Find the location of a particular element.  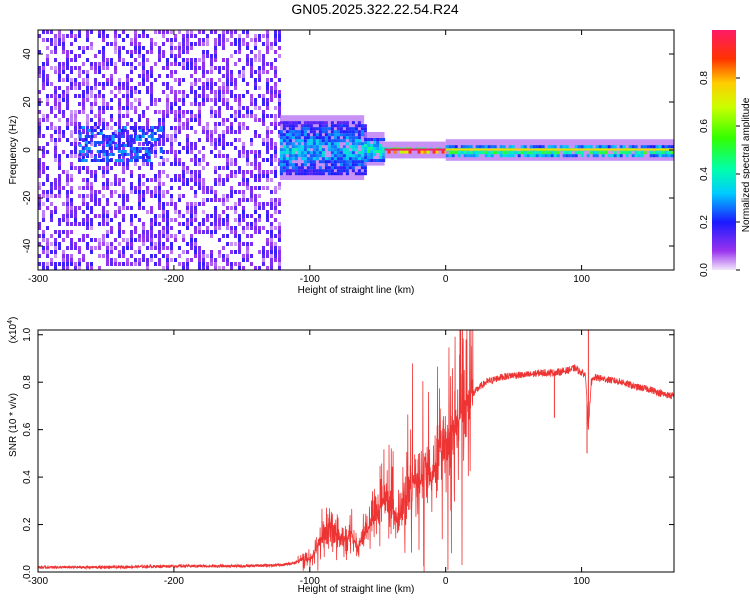

colorbar-tick-label: 0.8 is located at coordinates (704, 78).